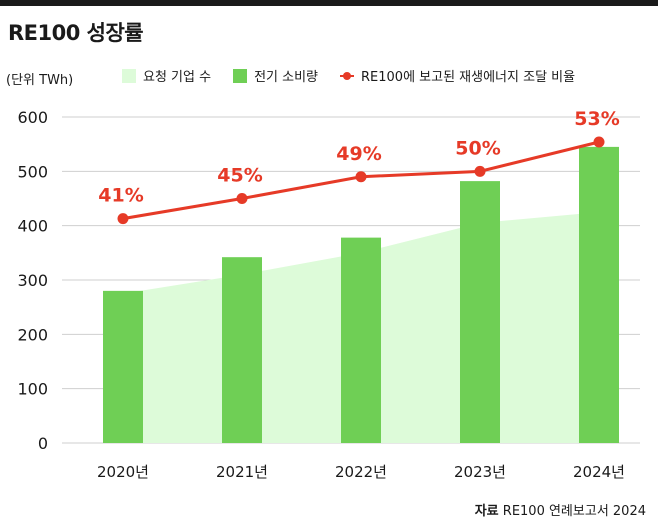  I want to click on x-tick-label: 2021년, so click(242, 472).